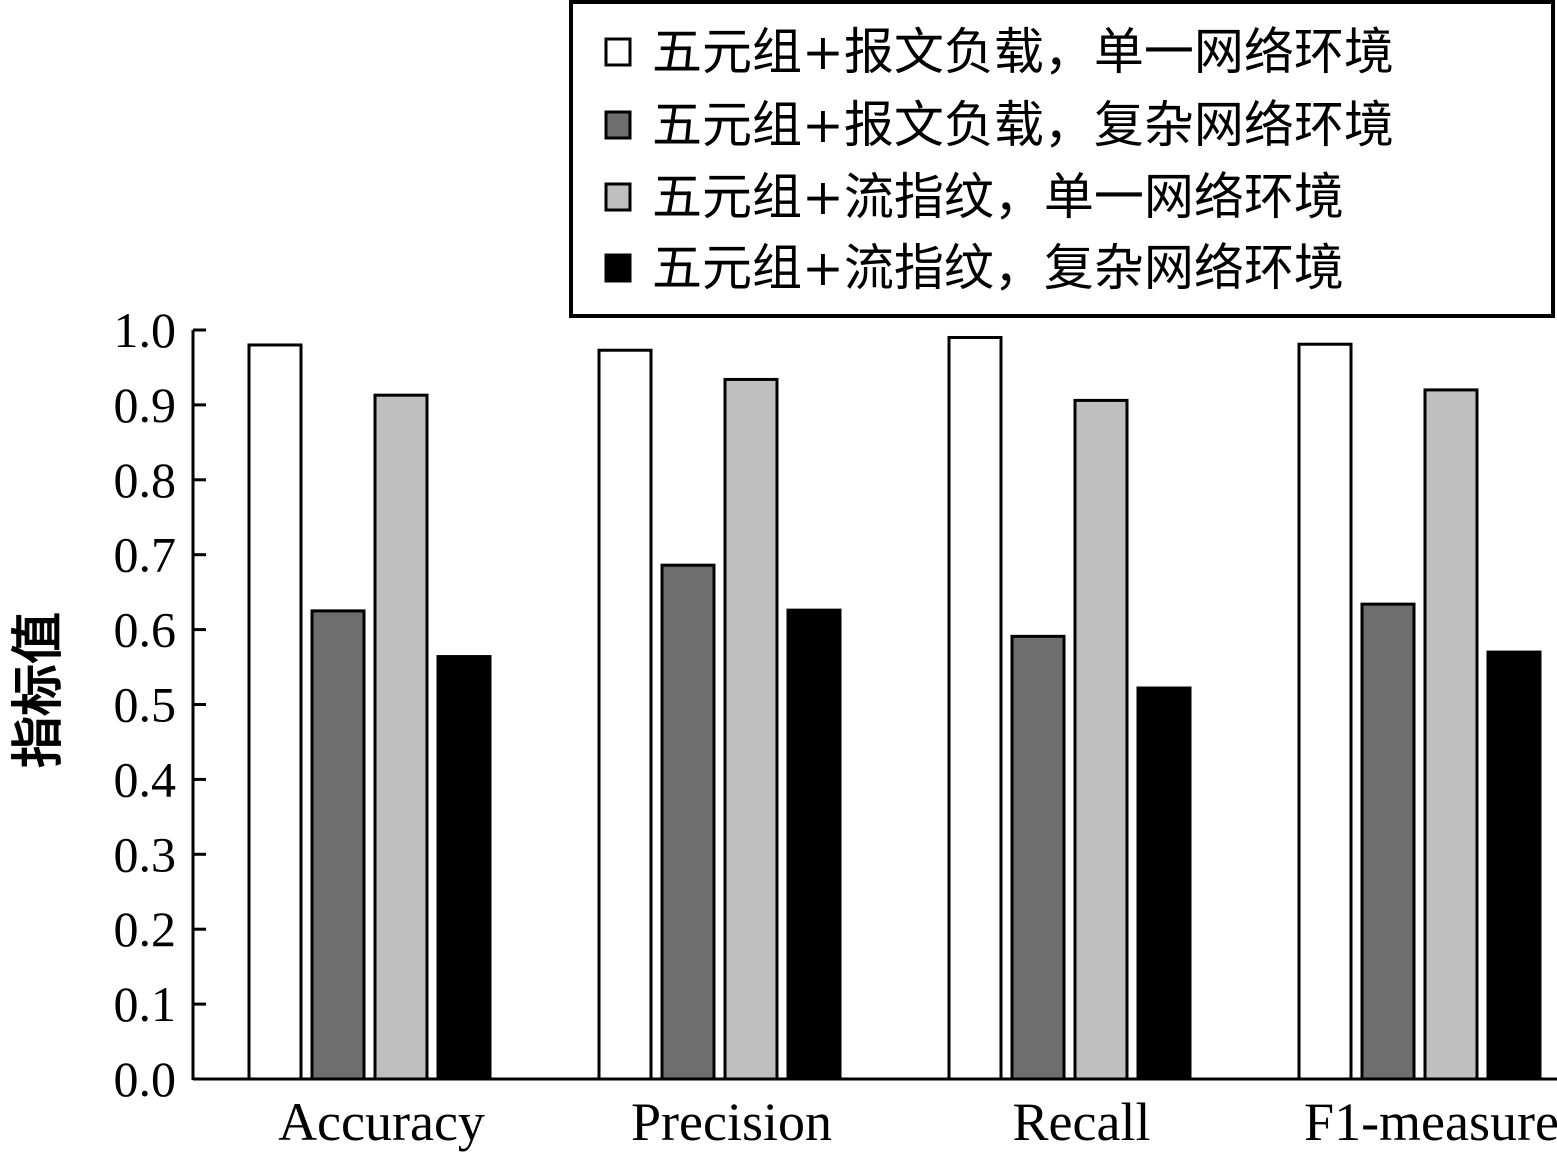 The height and width of the screenshot is (1160, 1557). Describe the element at coordinates (998, 197) in the screenshot. I see `legend-label: 五元组+流指纹，单一网络环境` at that location.